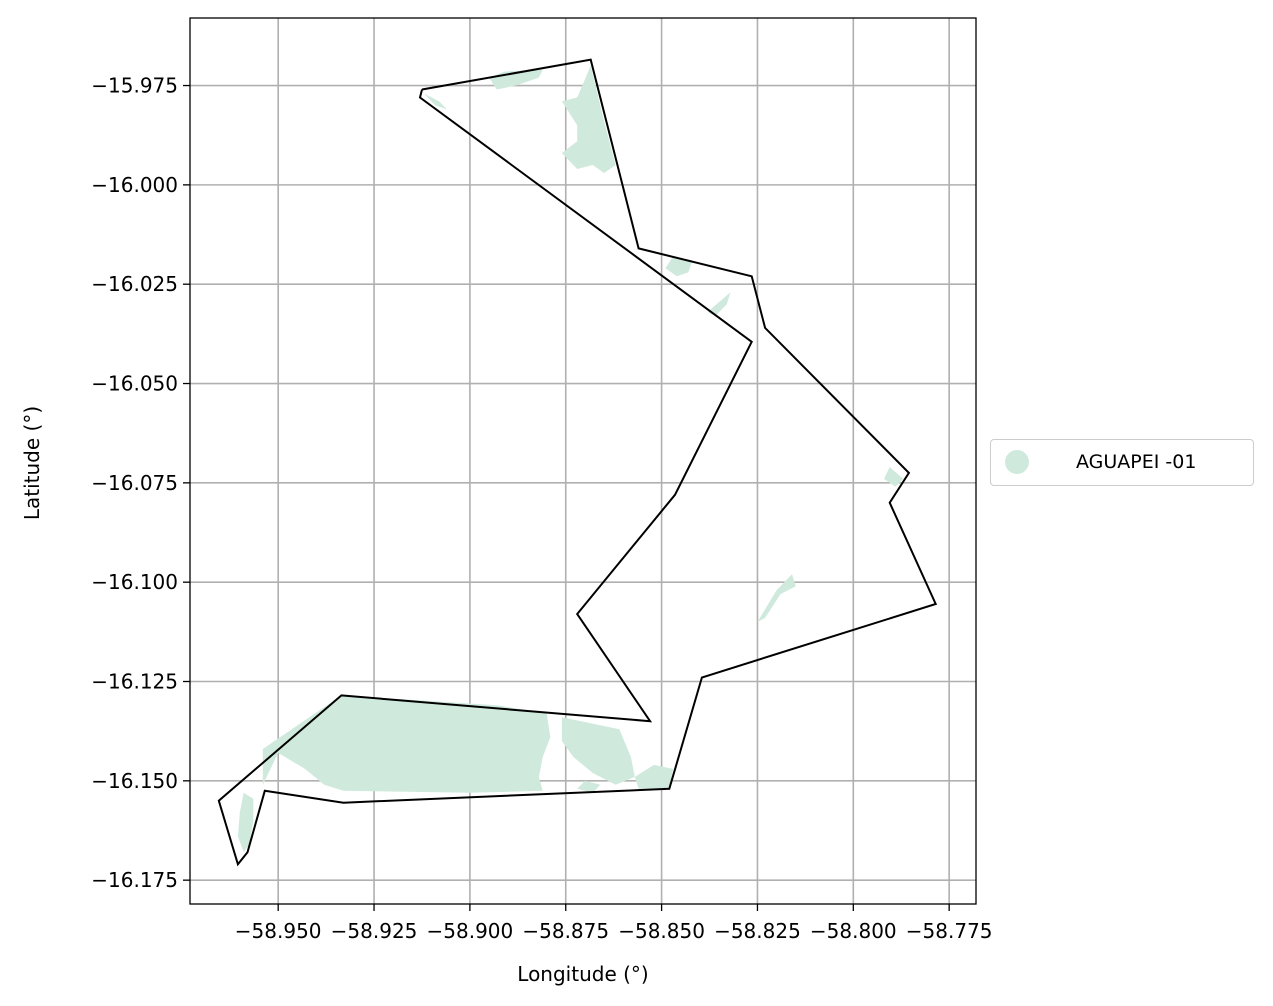 Image resolution: width=1273 pixels, height=1006 pixels. I want to click on y-tick-label-2: −16.025, so click(134, 284).